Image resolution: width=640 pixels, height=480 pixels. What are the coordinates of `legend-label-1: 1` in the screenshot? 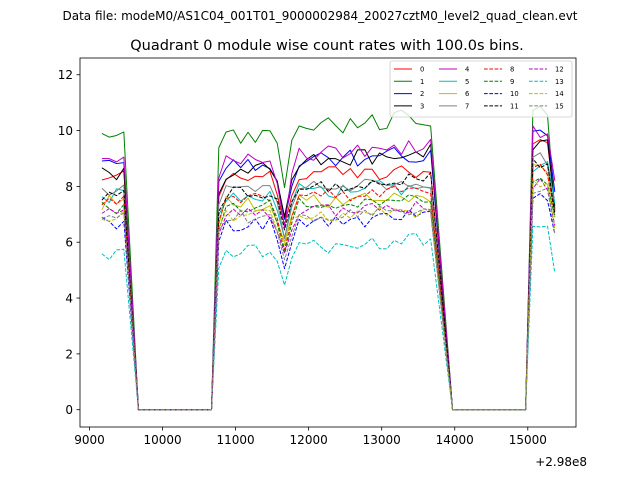 It's located at (422, 82).